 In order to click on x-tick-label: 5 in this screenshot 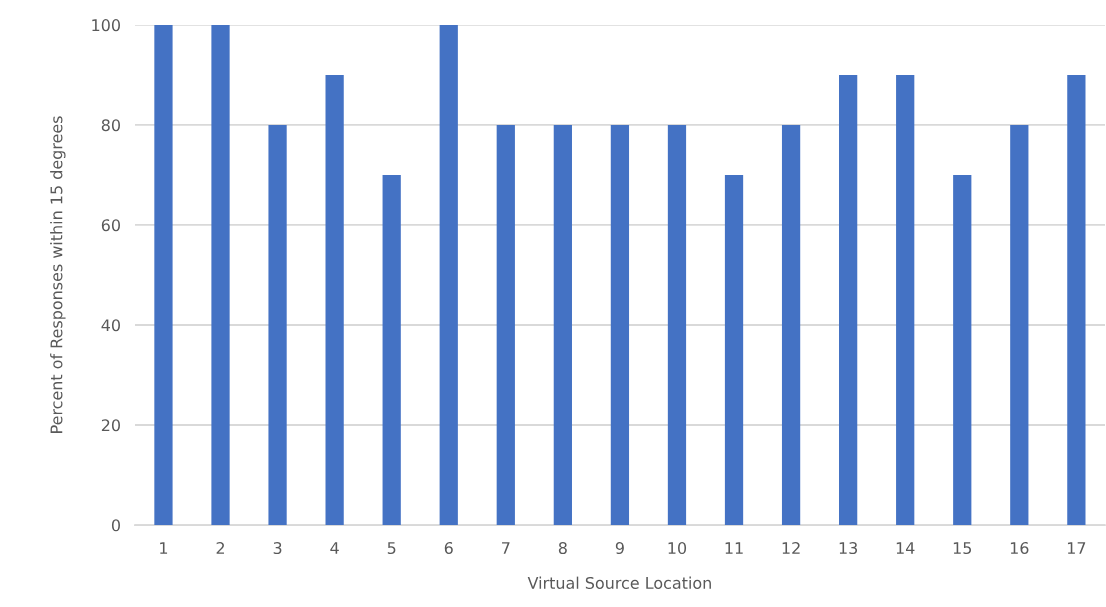, I will do `click(391, 548)`.